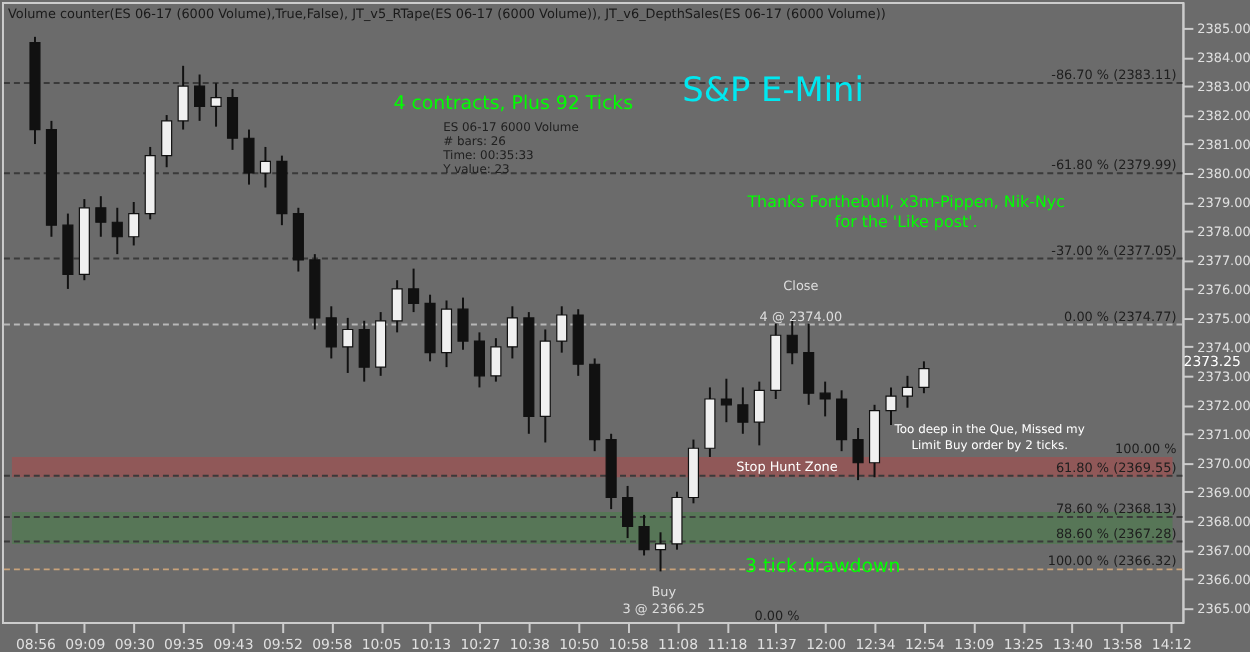 This screenshot has height=664, width=1250. I want to click on text: S&P E-Mini, so click(773, 89).